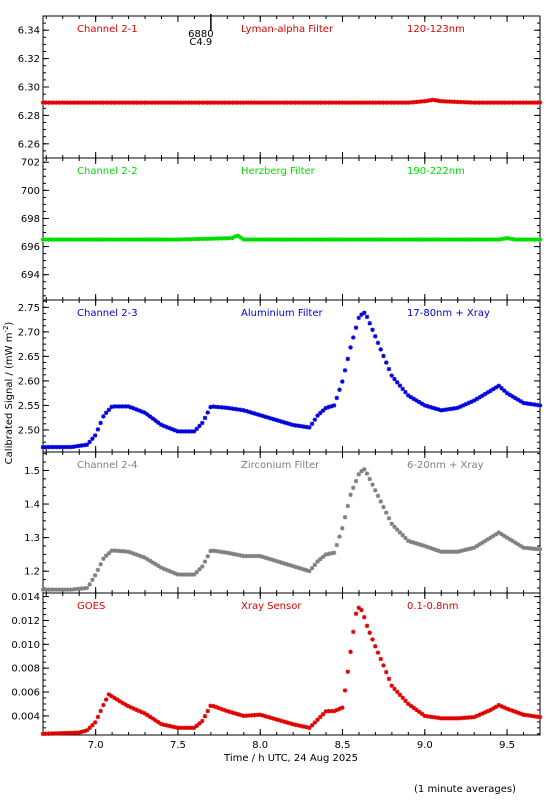 This screenshot has height=800, width=550. I want to click on panel-band-label: 6-20nm + Xray, so click(445, 465).